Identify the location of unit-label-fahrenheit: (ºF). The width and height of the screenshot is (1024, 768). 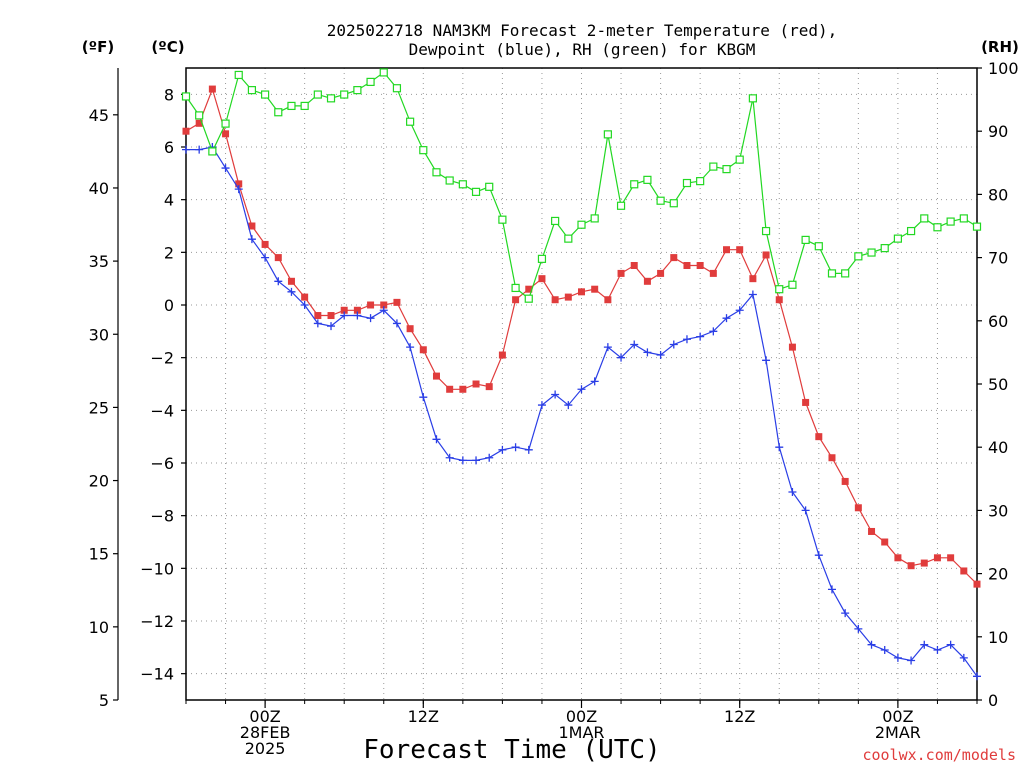
(98, 47).